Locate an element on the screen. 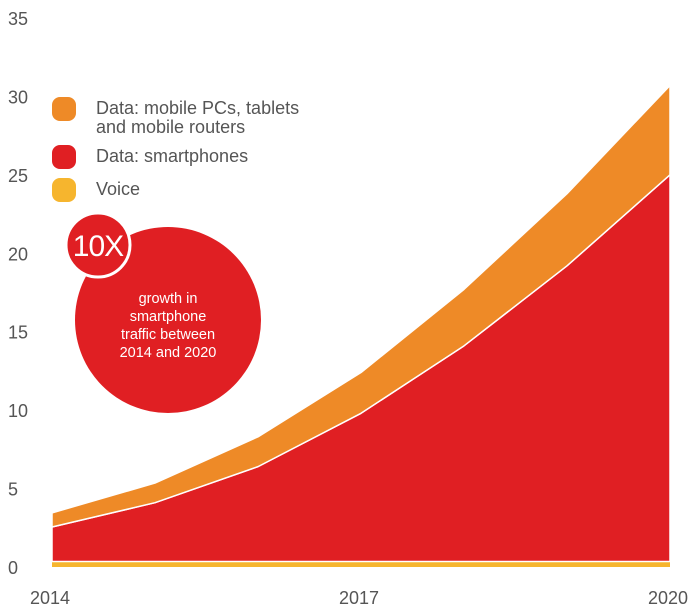  x-tick-label: 2014 is located at coordinates (50, 598).